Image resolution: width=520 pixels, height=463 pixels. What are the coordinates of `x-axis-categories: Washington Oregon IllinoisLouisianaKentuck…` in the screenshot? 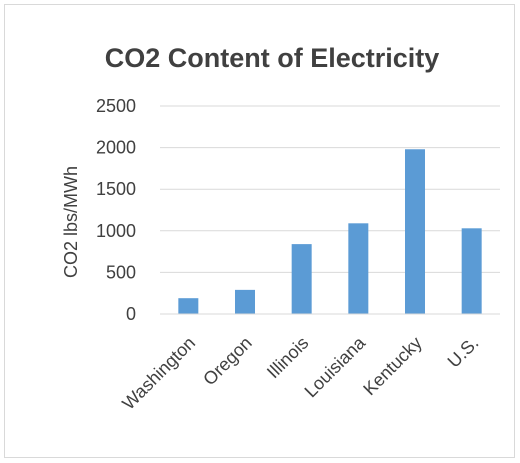 It's located at (300, 373).